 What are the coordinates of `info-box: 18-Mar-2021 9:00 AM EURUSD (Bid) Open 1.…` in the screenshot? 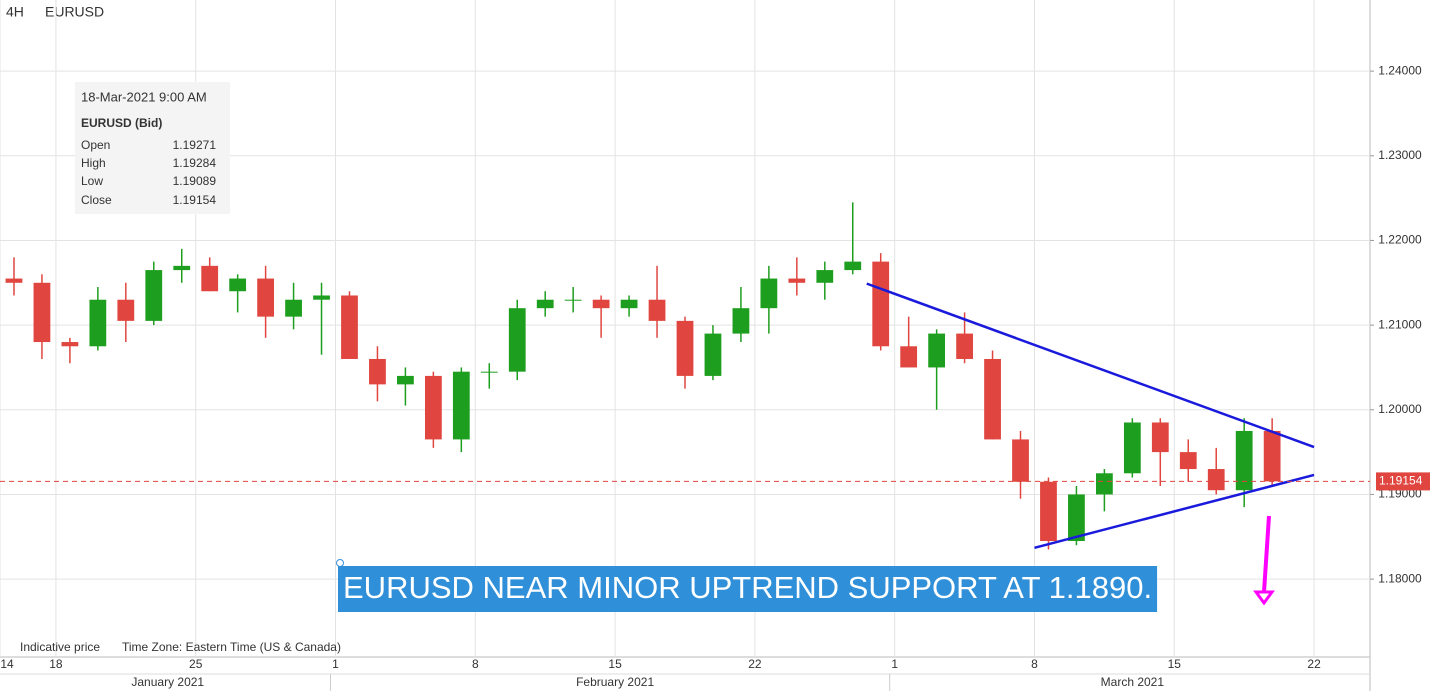 It's located at (152, 148).